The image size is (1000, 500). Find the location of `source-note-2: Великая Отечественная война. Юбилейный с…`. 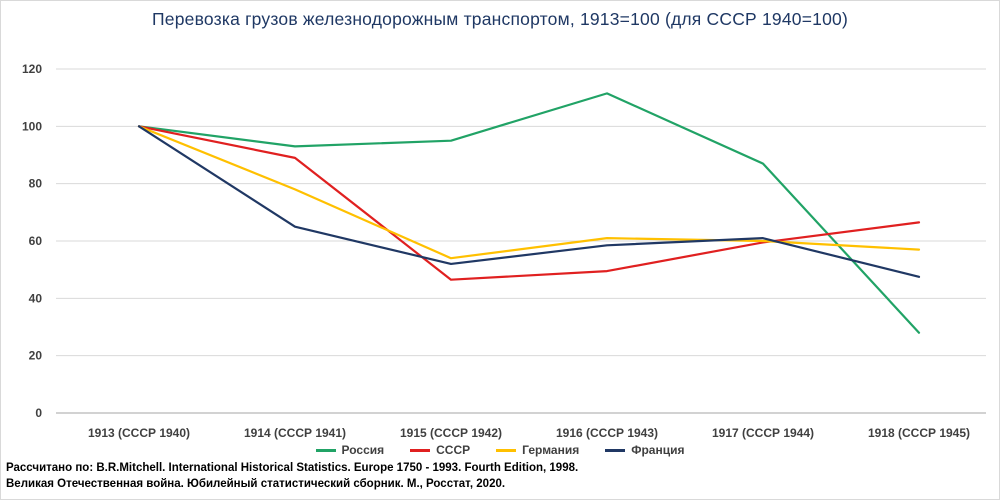

source-note-2: Великая Отечественная война. Юбилейный с… is located at coordinates (256, 484).